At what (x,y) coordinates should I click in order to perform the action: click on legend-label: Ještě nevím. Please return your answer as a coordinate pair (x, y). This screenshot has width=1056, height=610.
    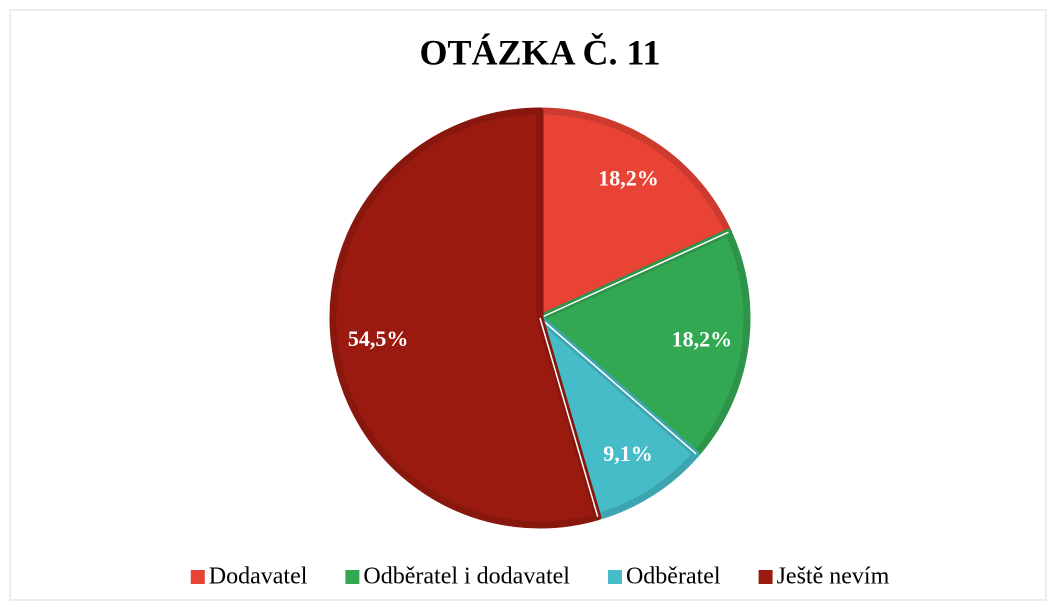
    Looking at the image, I should click on (833, 577).